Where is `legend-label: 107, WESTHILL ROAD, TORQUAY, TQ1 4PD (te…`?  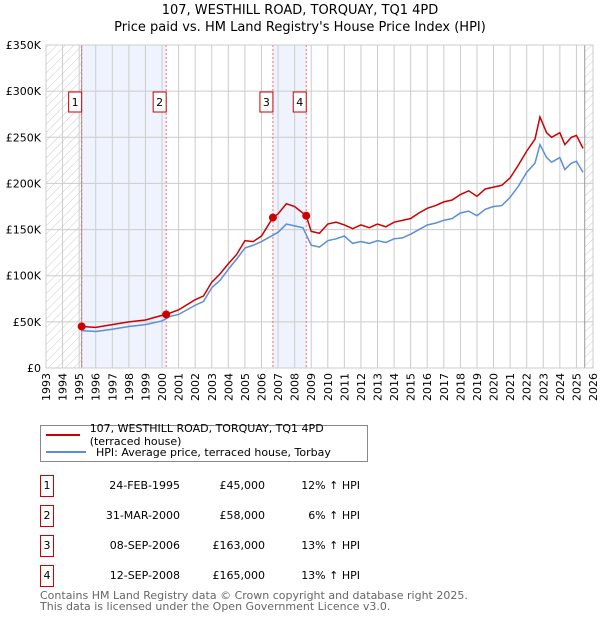 legend-label: 107, WESTHILL ROAD, TORQUAY, TQ1 4PD (te… is located at coordinates (206, 435).